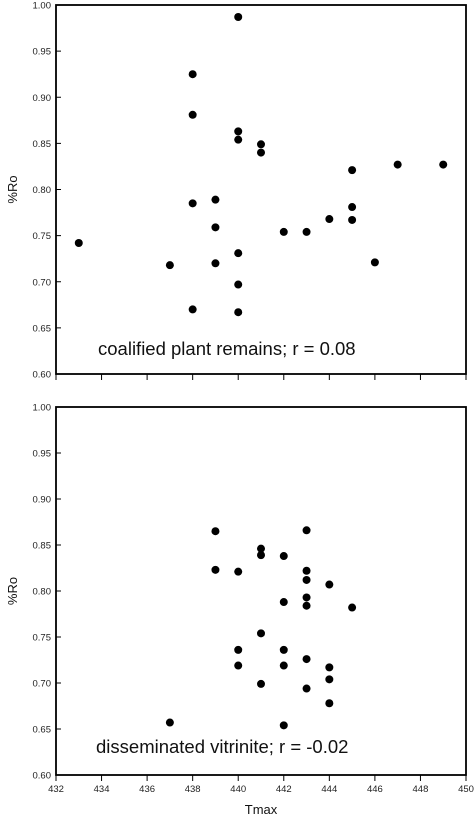  Describe the element at coordinates (227, 348) in the screenshot. I see `correlation-annotation: coalified plant remains; r = 0.08` at that location.